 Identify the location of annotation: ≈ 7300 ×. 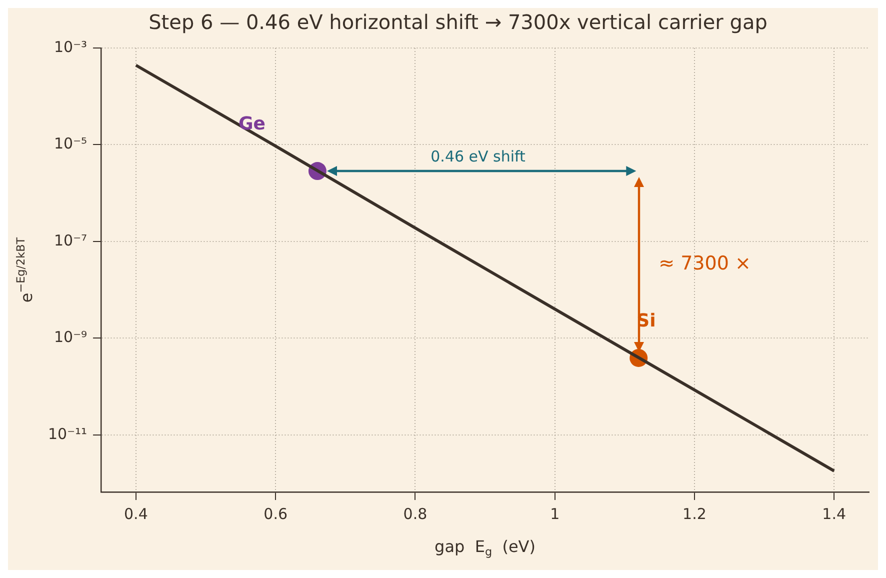
(704, 263).